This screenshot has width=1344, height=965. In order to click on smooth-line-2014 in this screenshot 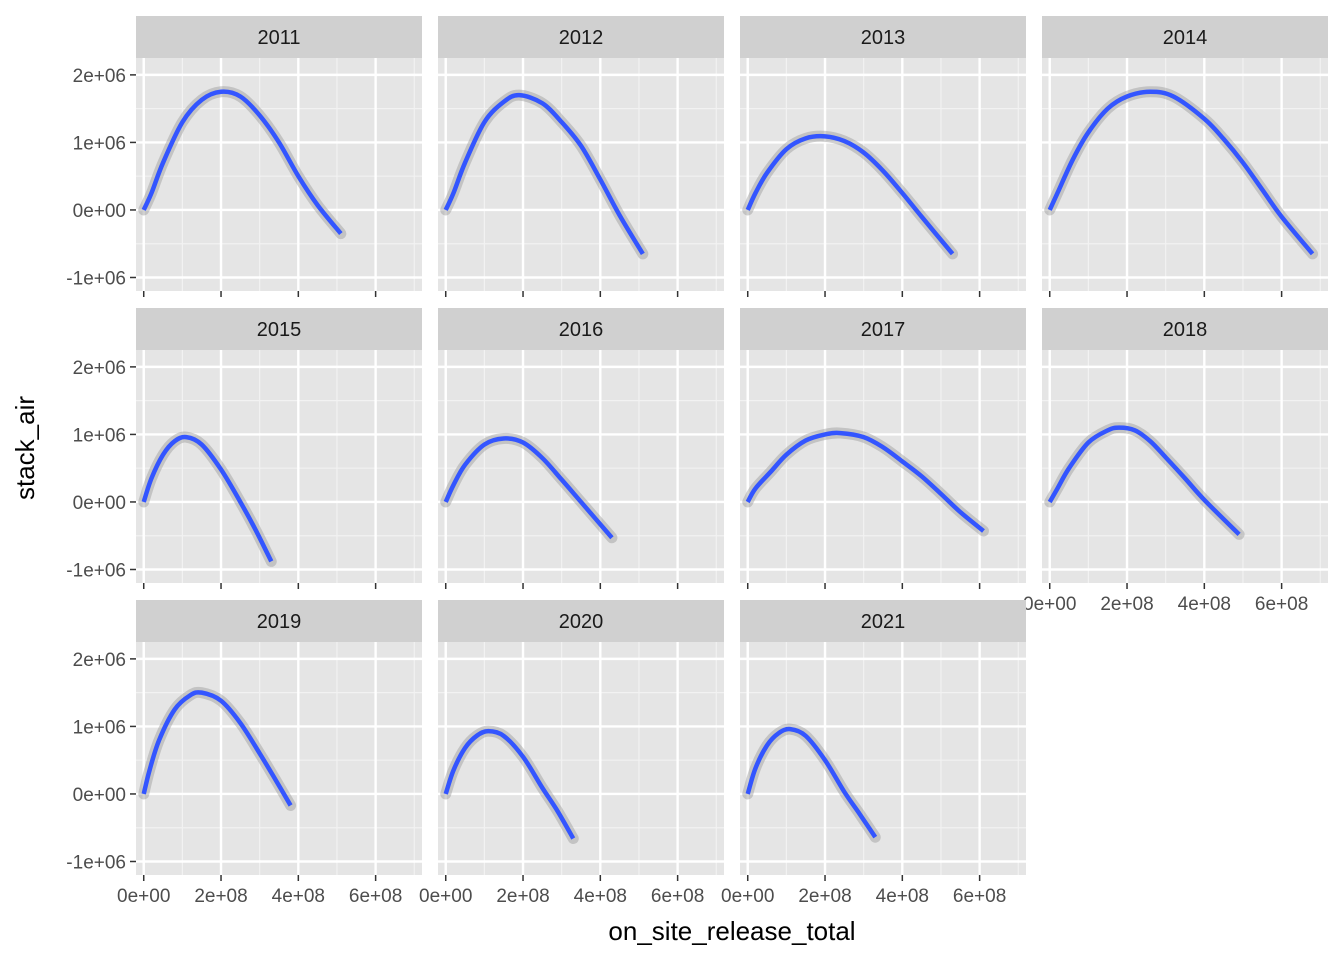, I will do `click(1181, 172)`.